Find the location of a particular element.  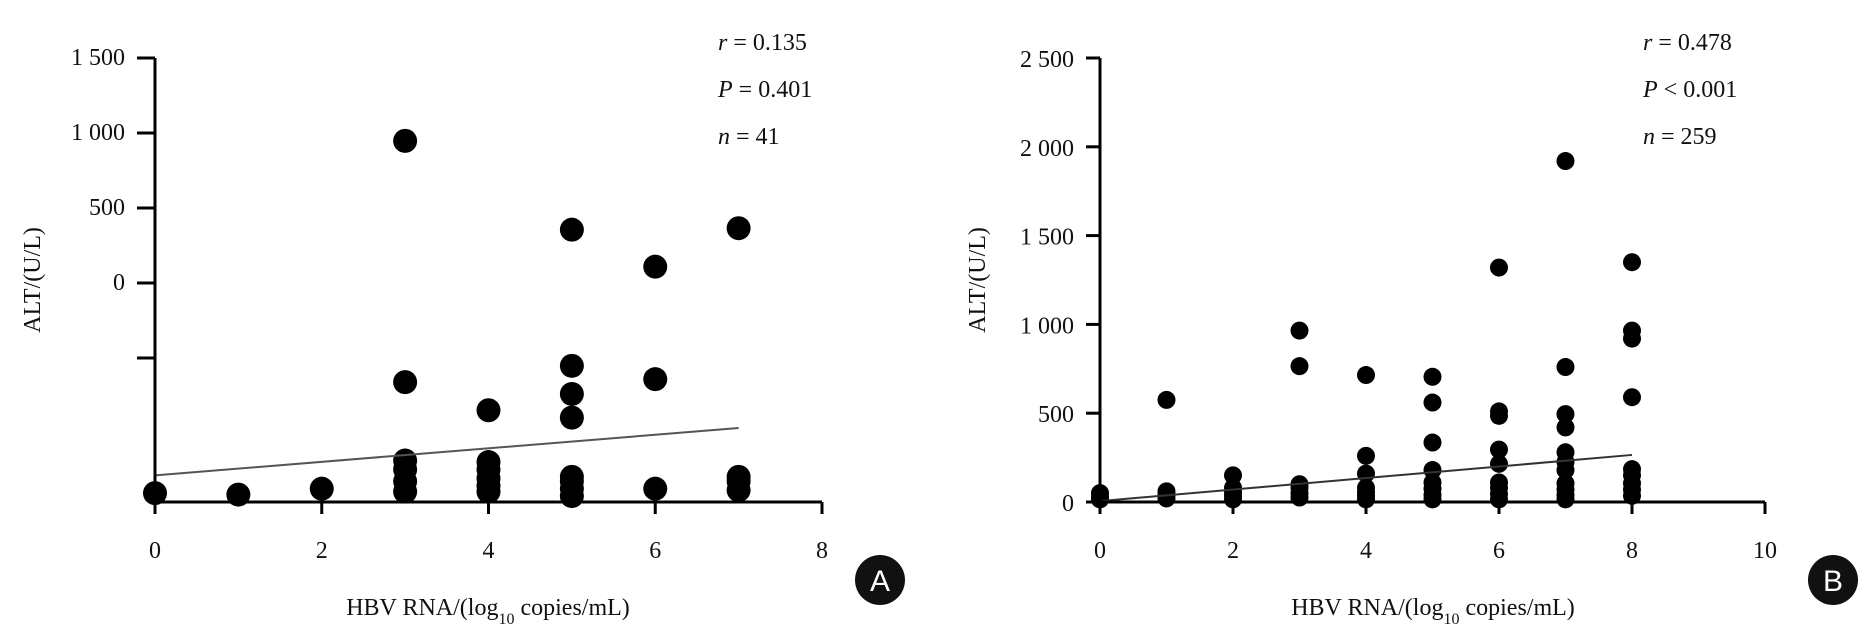

panel-label: A is located at coordinates (880, 581).